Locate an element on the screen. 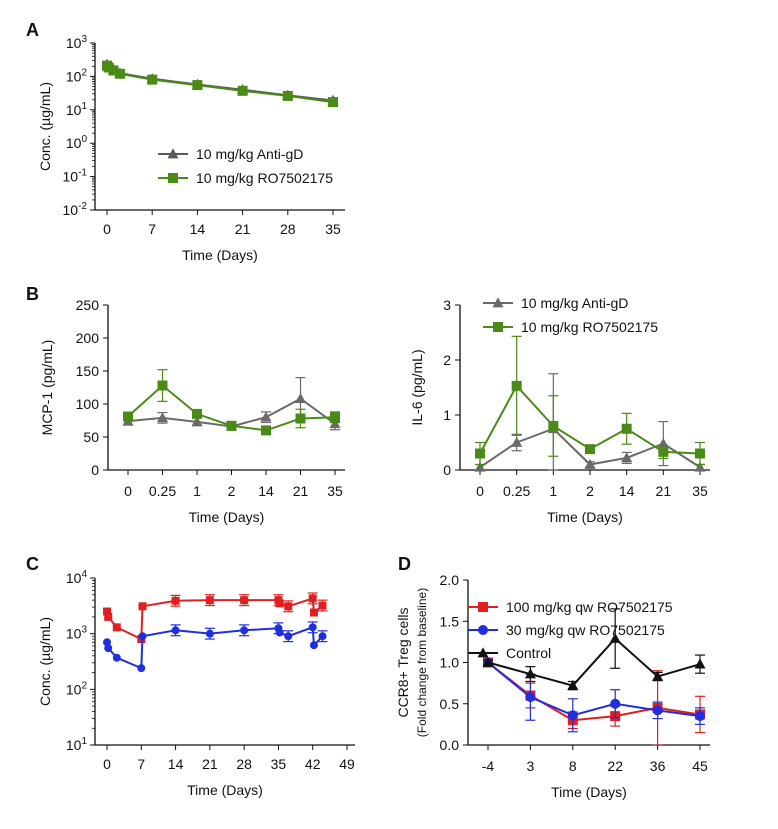 This screenshot has height=829, width=778. panel-d-legend-control-label: Control is located at coordinates (528, 653).